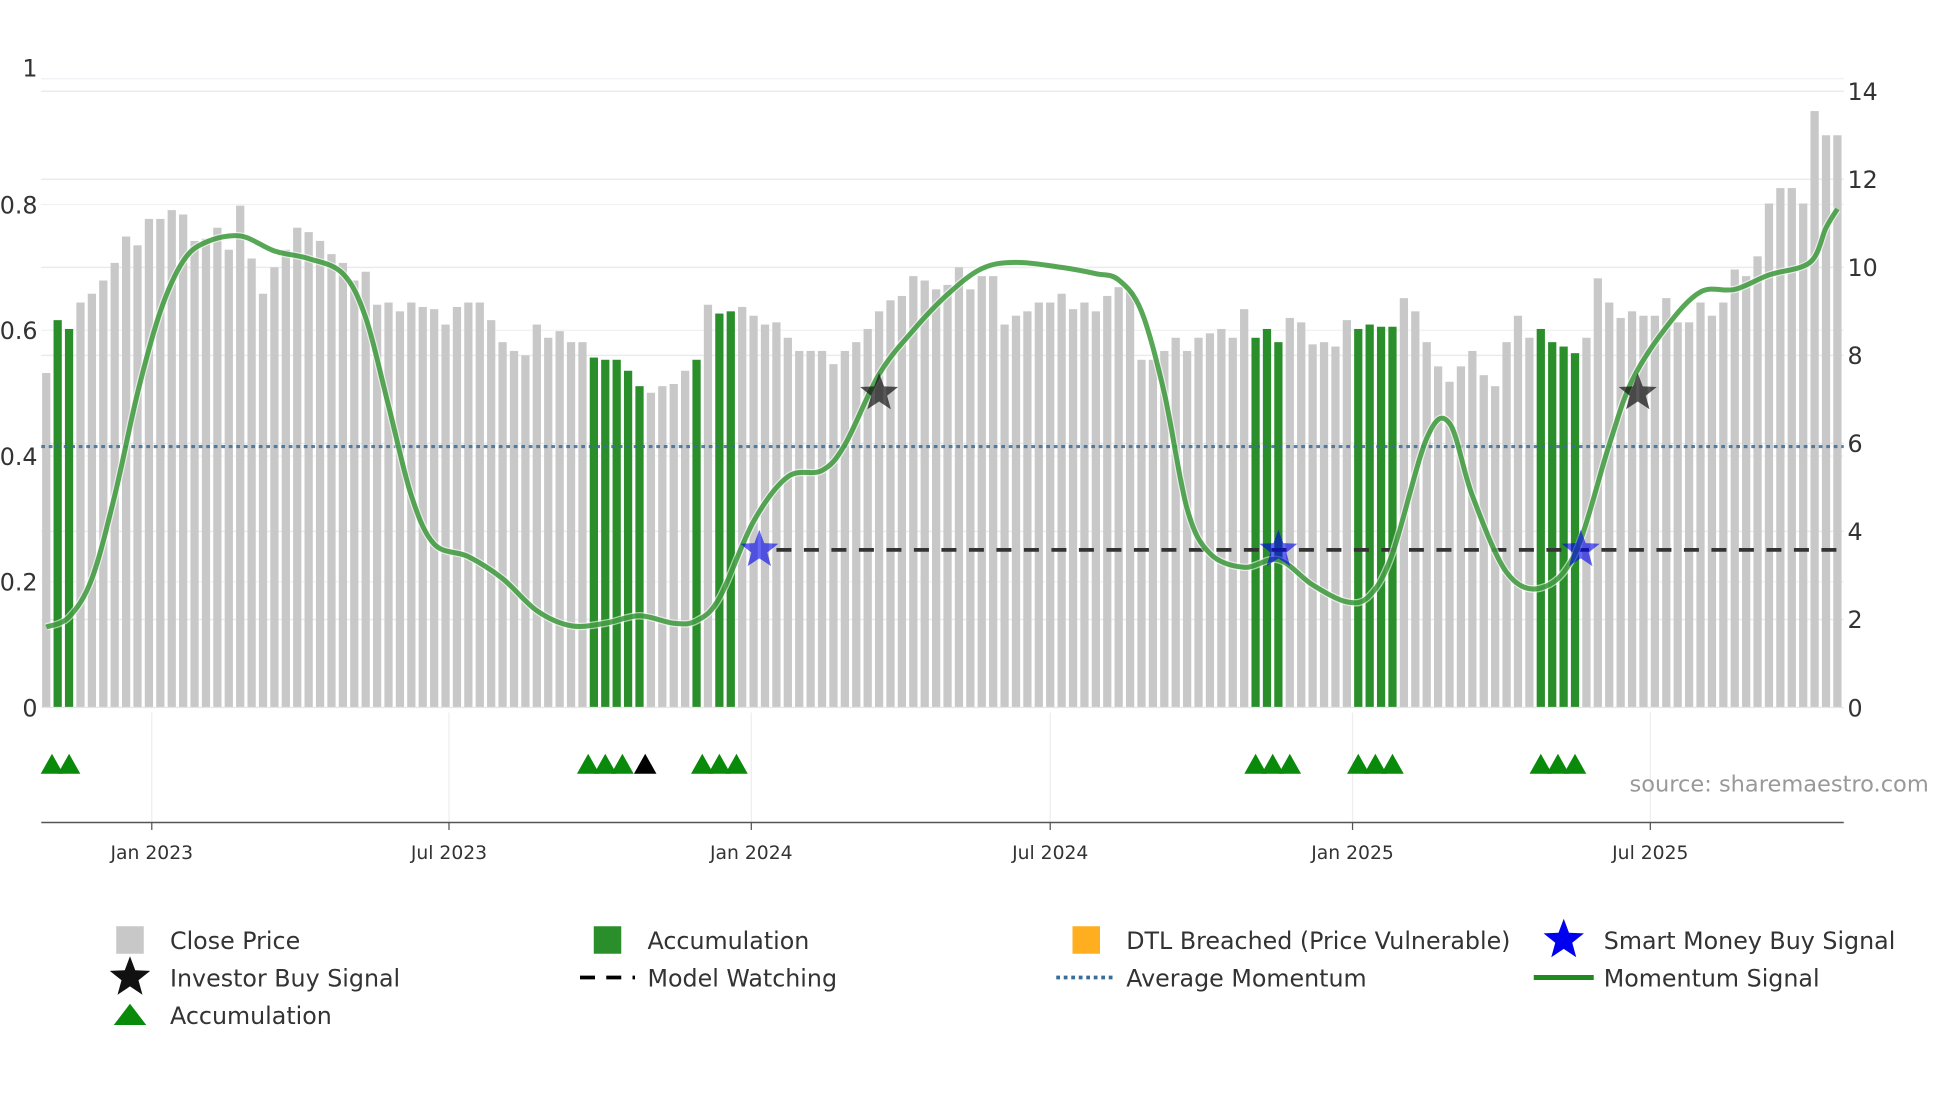 The image size is (1960, 1102). What do you see at coordinates (1855, 620) in the screenshot?
I see `right-axis-tick: 2` at bounding box center [1855, 620].